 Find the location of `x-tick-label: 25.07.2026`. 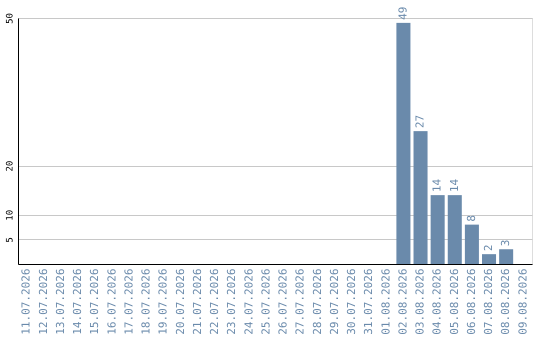

x-tick-label: 25.07.2026 is located at coordinates (265, 301).